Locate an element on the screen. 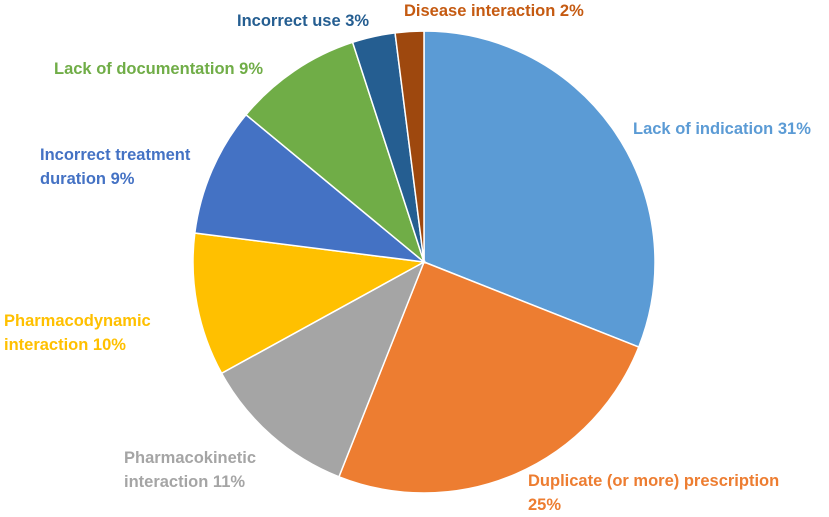 The image size is (829, 517). slice-label-2: Duplicate (or more) prescription 25% is located at coordinates (653, 493).